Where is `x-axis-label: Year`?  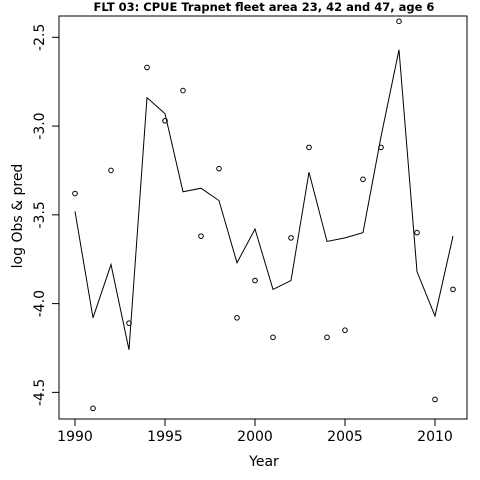
x-axis-label: Year is located at coordinates (263, 462).